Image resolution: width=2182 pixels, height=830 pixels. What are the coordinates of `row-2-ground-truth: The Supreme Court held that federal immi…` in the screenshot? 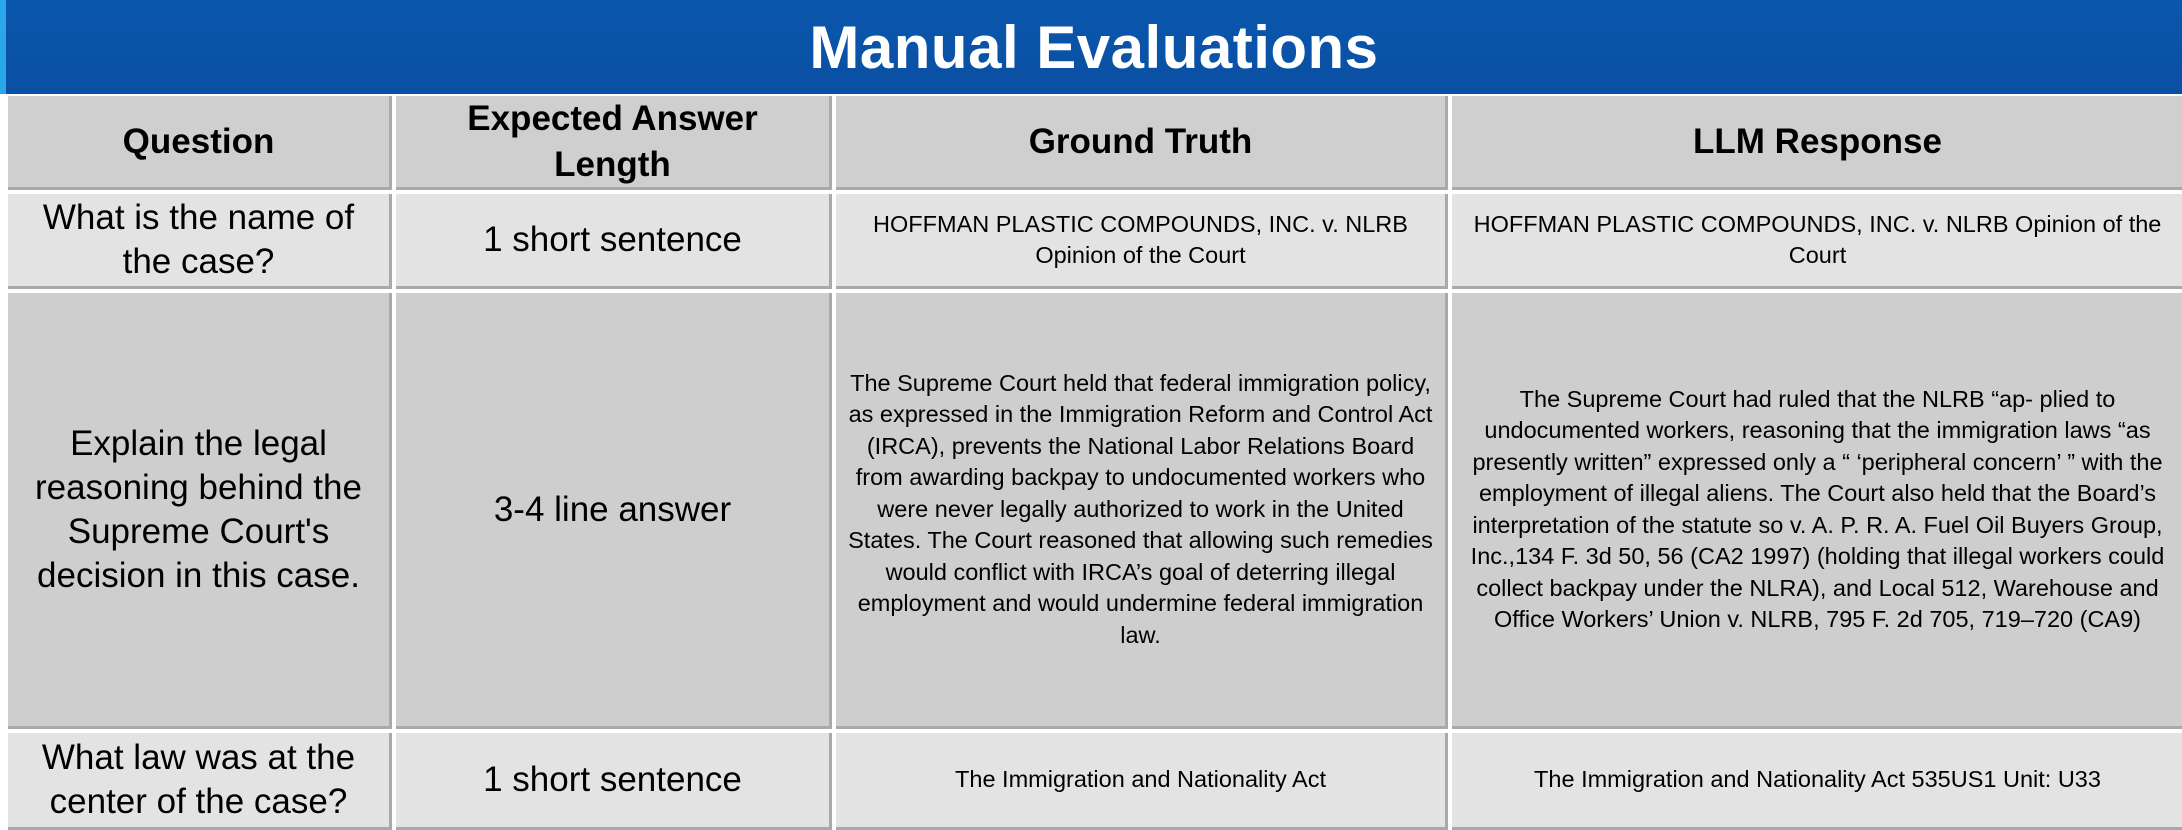 It's located at (1142, 511).